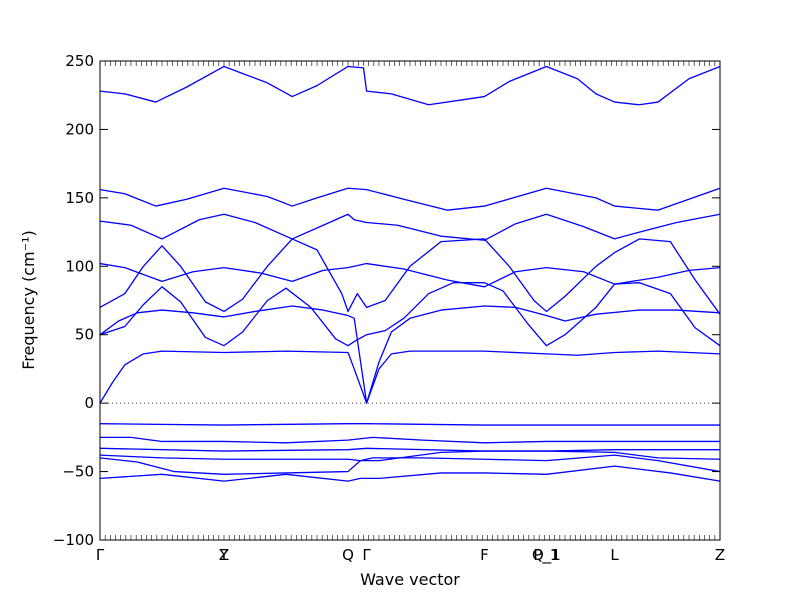  What do you see at coordinates (84, 335) in the screenshot?
I see `y-tick-label: 50` at bounding box center [84, 335].